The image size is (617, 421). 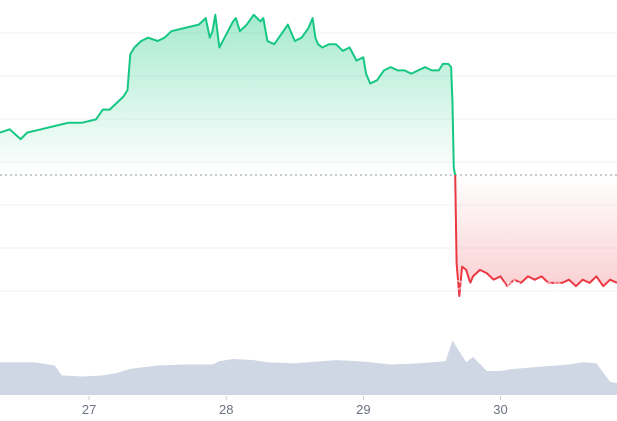 What do you see at coordinates (89, 409) in the screenshot?
I see `x-tick-label: 27` at bounding box center [89, 409].